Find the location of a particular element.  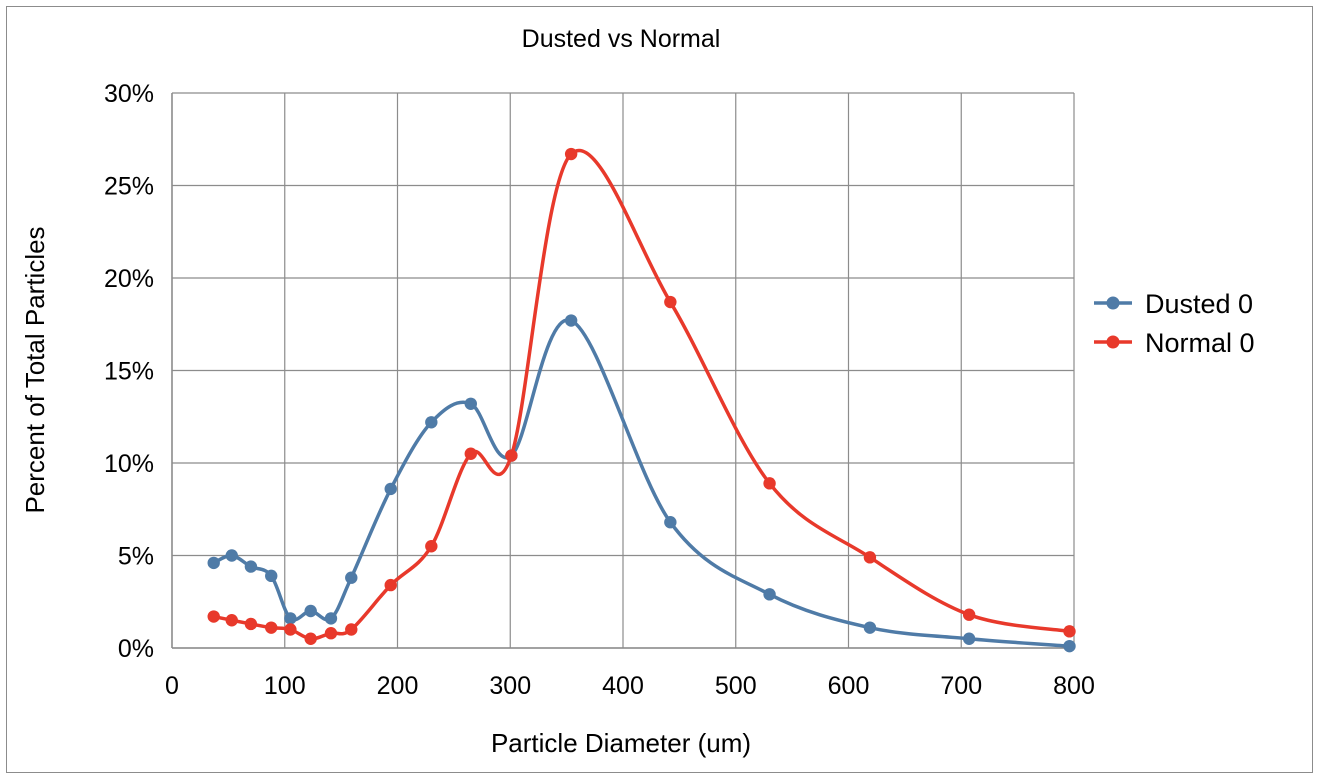

x-tick-label: 800 is located at coordinates (1074, 686).